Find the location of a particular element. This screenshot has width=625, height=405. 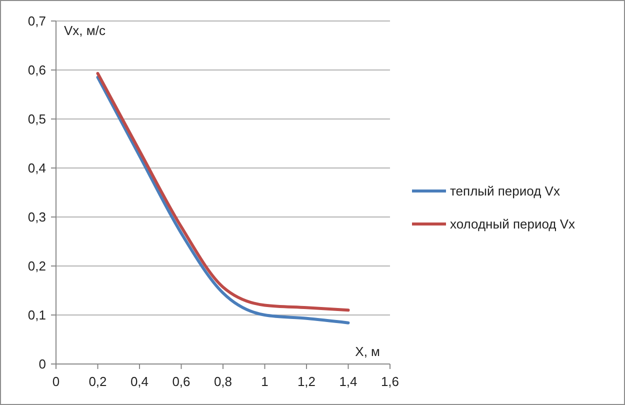

y-tick-label: 0,3 is located at coordinates (37, 217).